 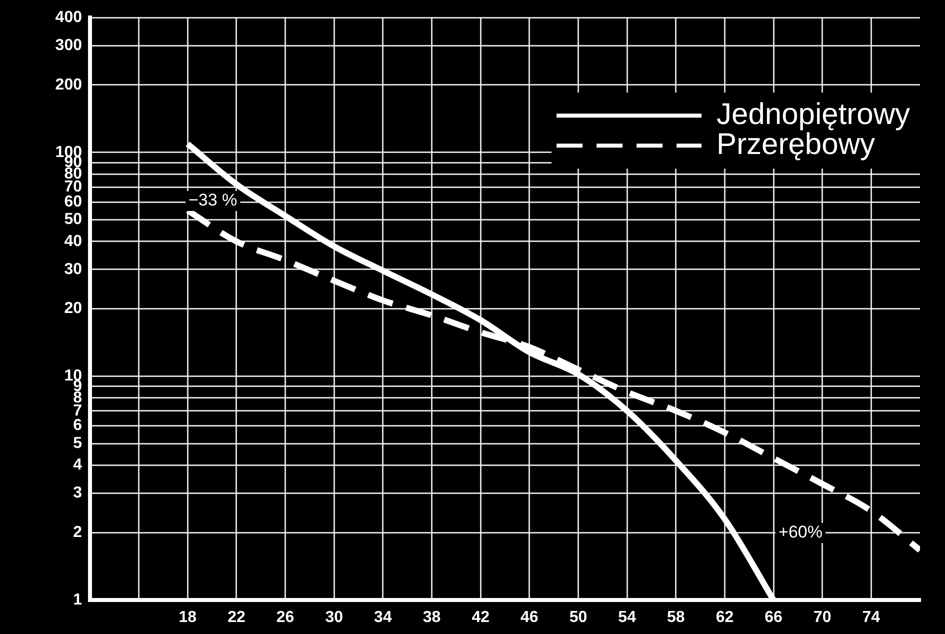 I want to click on y-tick-label: 400, so click(x=68, y=17).